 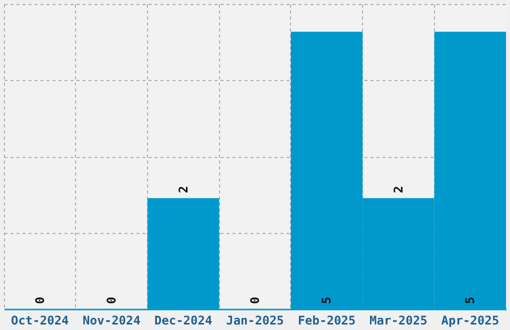 I want to click on x-tick-label: Dec-2024, so click(x=183, y=321).